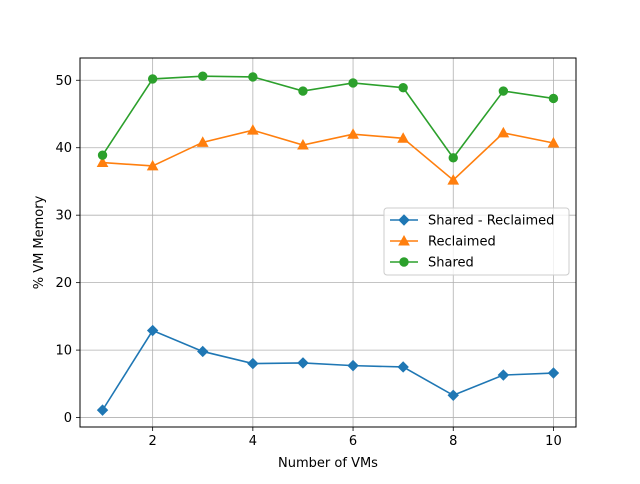 The width and height of the screenshot is (640, 484). Describe the element at coordinates (63, 148) in the screenshot. I see `y-tick-label: 40` at that location.